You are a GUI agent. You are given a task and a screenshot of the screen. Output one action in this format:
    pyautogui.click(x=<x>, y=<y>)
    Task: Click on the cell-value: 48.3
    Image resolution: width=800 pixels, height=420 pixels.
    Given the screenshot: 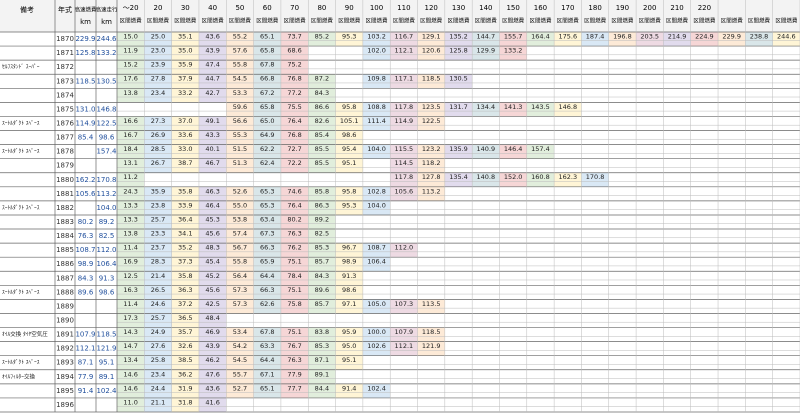 What is the action you would take?
    pyautogui.click(x=212, y=248)
    